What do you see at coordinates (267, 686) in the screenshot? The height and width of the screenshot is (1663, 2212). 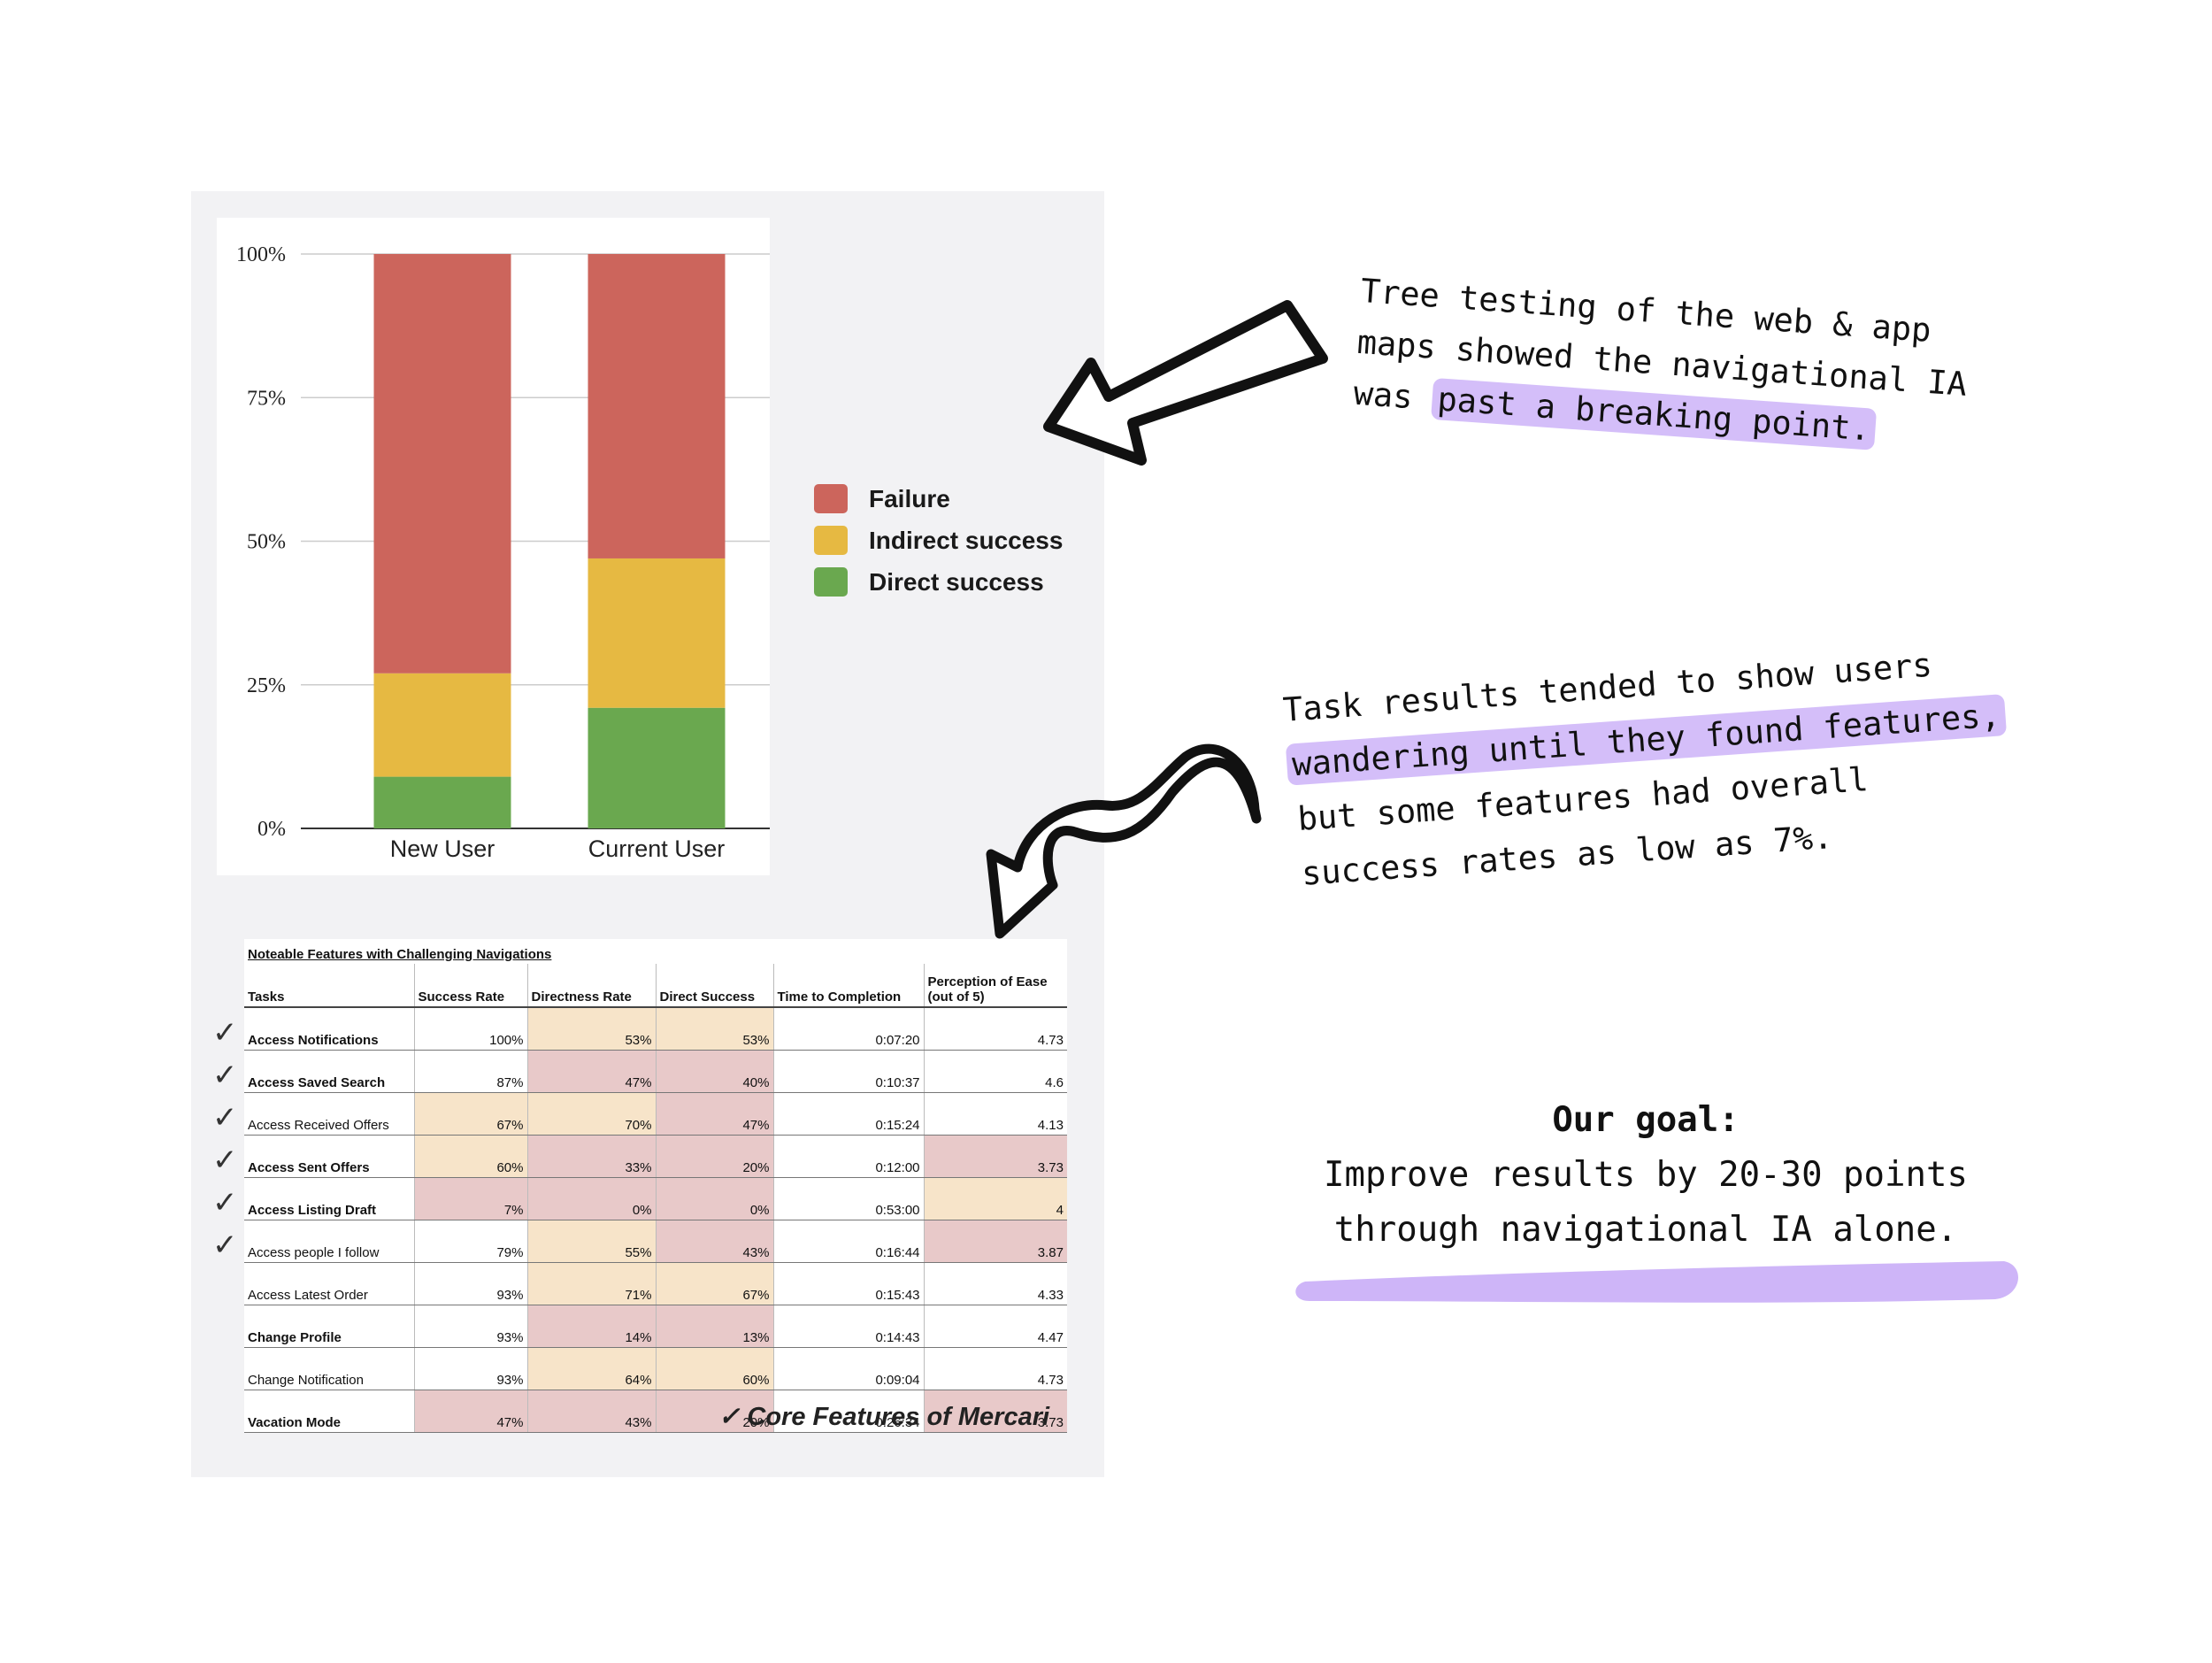 I see `y-tick-label: 25%` at bounding box center [267, 686].